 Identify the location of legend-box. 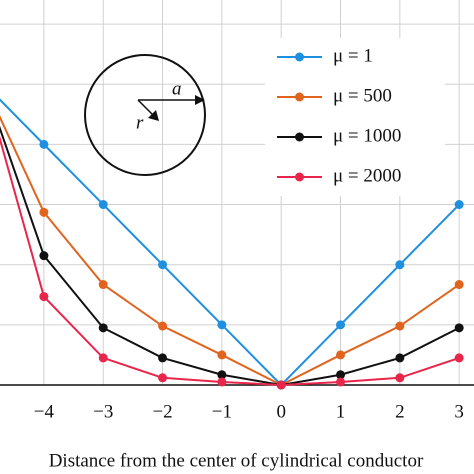
(355, 117).